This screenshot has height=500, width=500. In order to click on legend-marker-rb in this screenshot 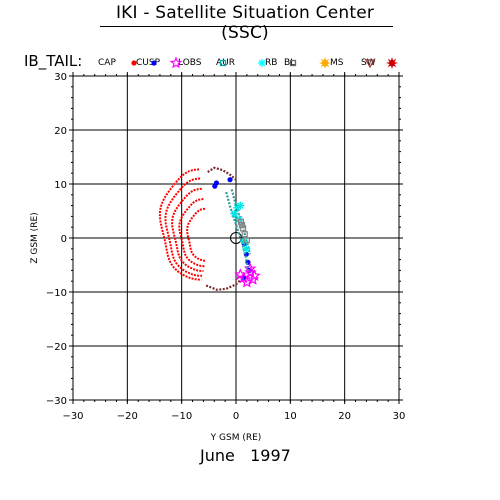, I will do `click(262, 63)`.